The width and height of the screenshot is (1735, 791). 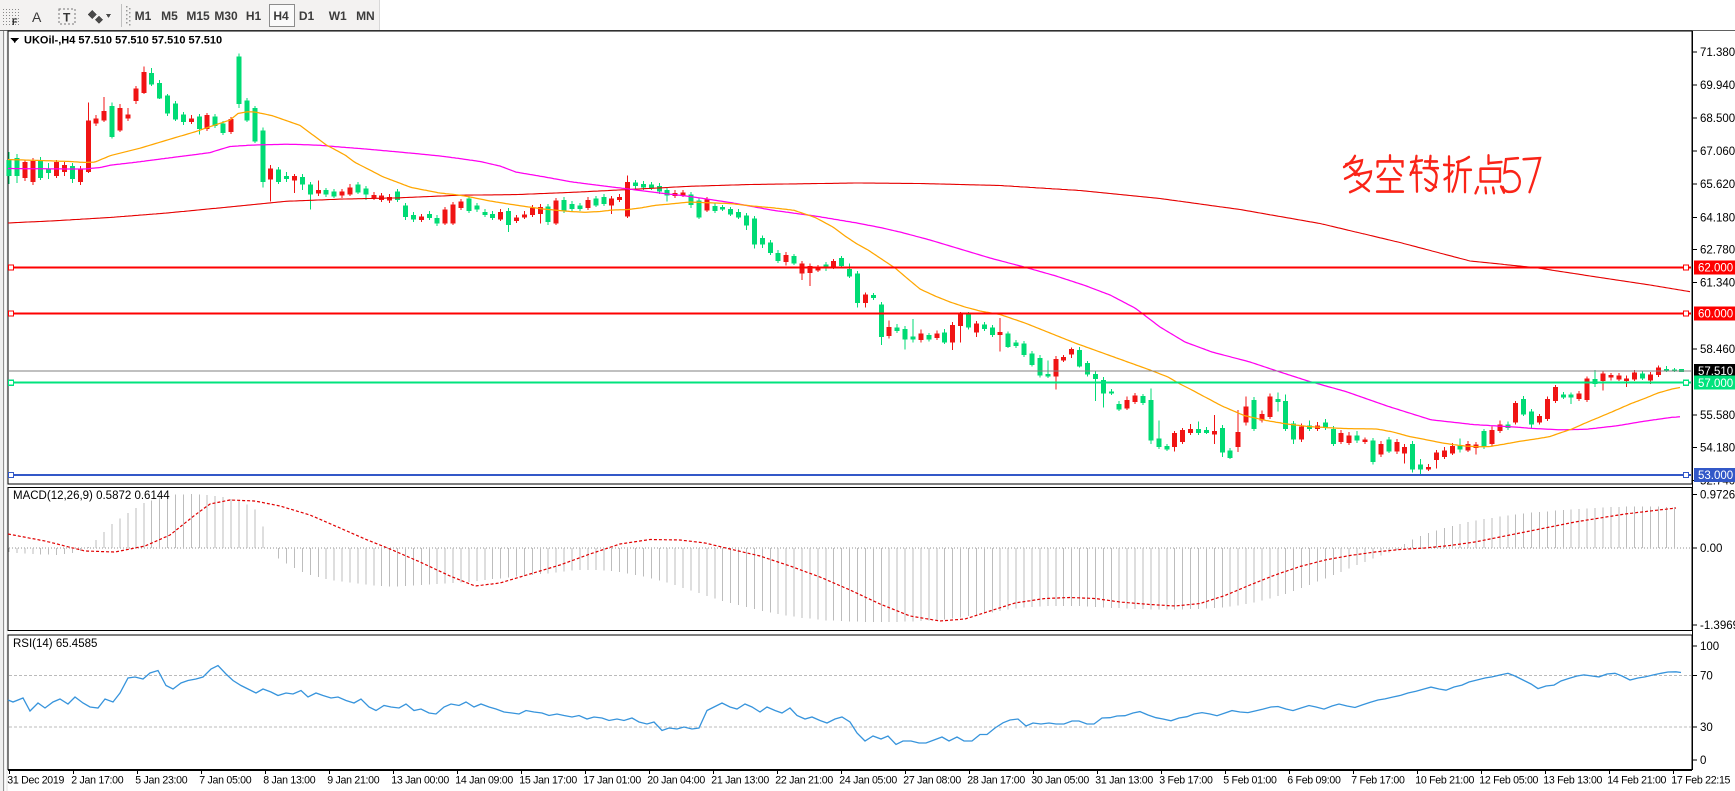 What do you see at coordinates (1717, 416) in the screenshot?
I see `svg-text: 55.580` at bounding box center [1717, 416].